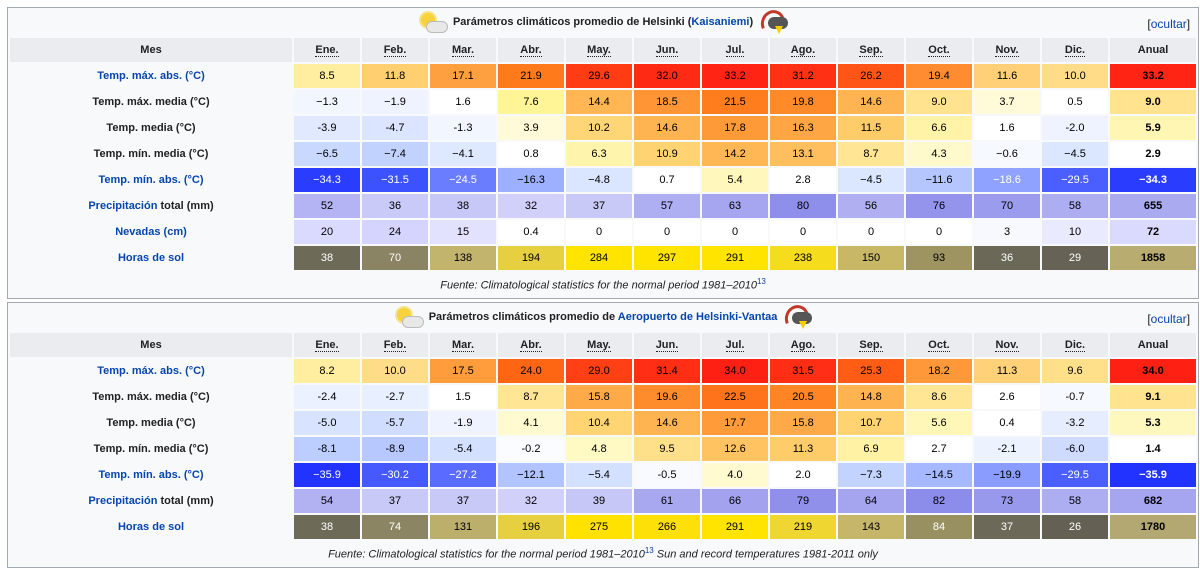 Image resolution: width=1200 pixels, height=579 pixels. What do you see at coordinates (1153, 449) in the screenshot?
I see `annual-cell: 1.4` at bounding box center [1153, 449].